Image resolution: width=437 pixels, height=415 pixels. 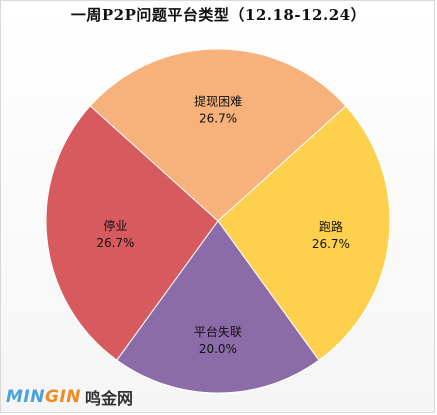 I want to click on chart-title: 一周P2P问题平台类型（12.18-12.24）, so click(x=218, y=15).